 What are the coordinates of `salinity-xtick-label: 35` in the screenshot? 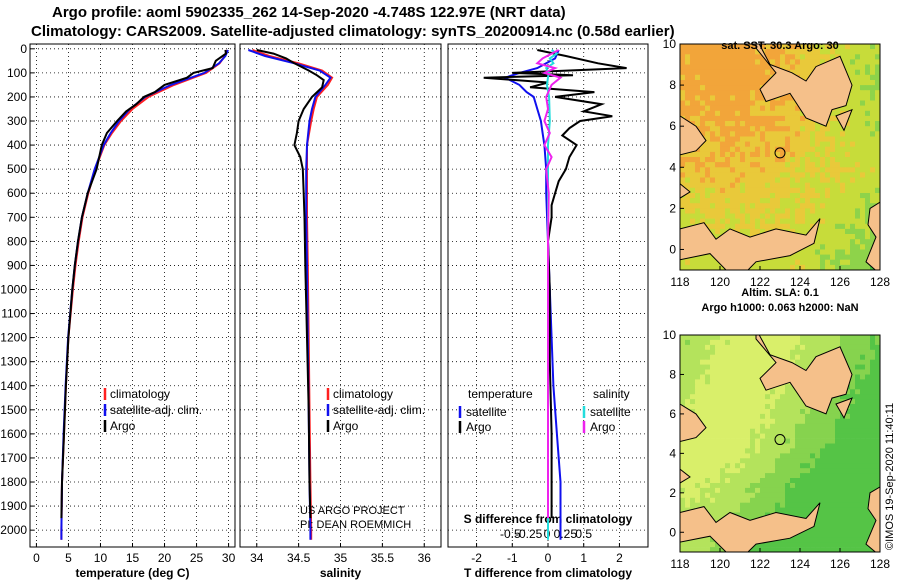 It's located at (341, 558).